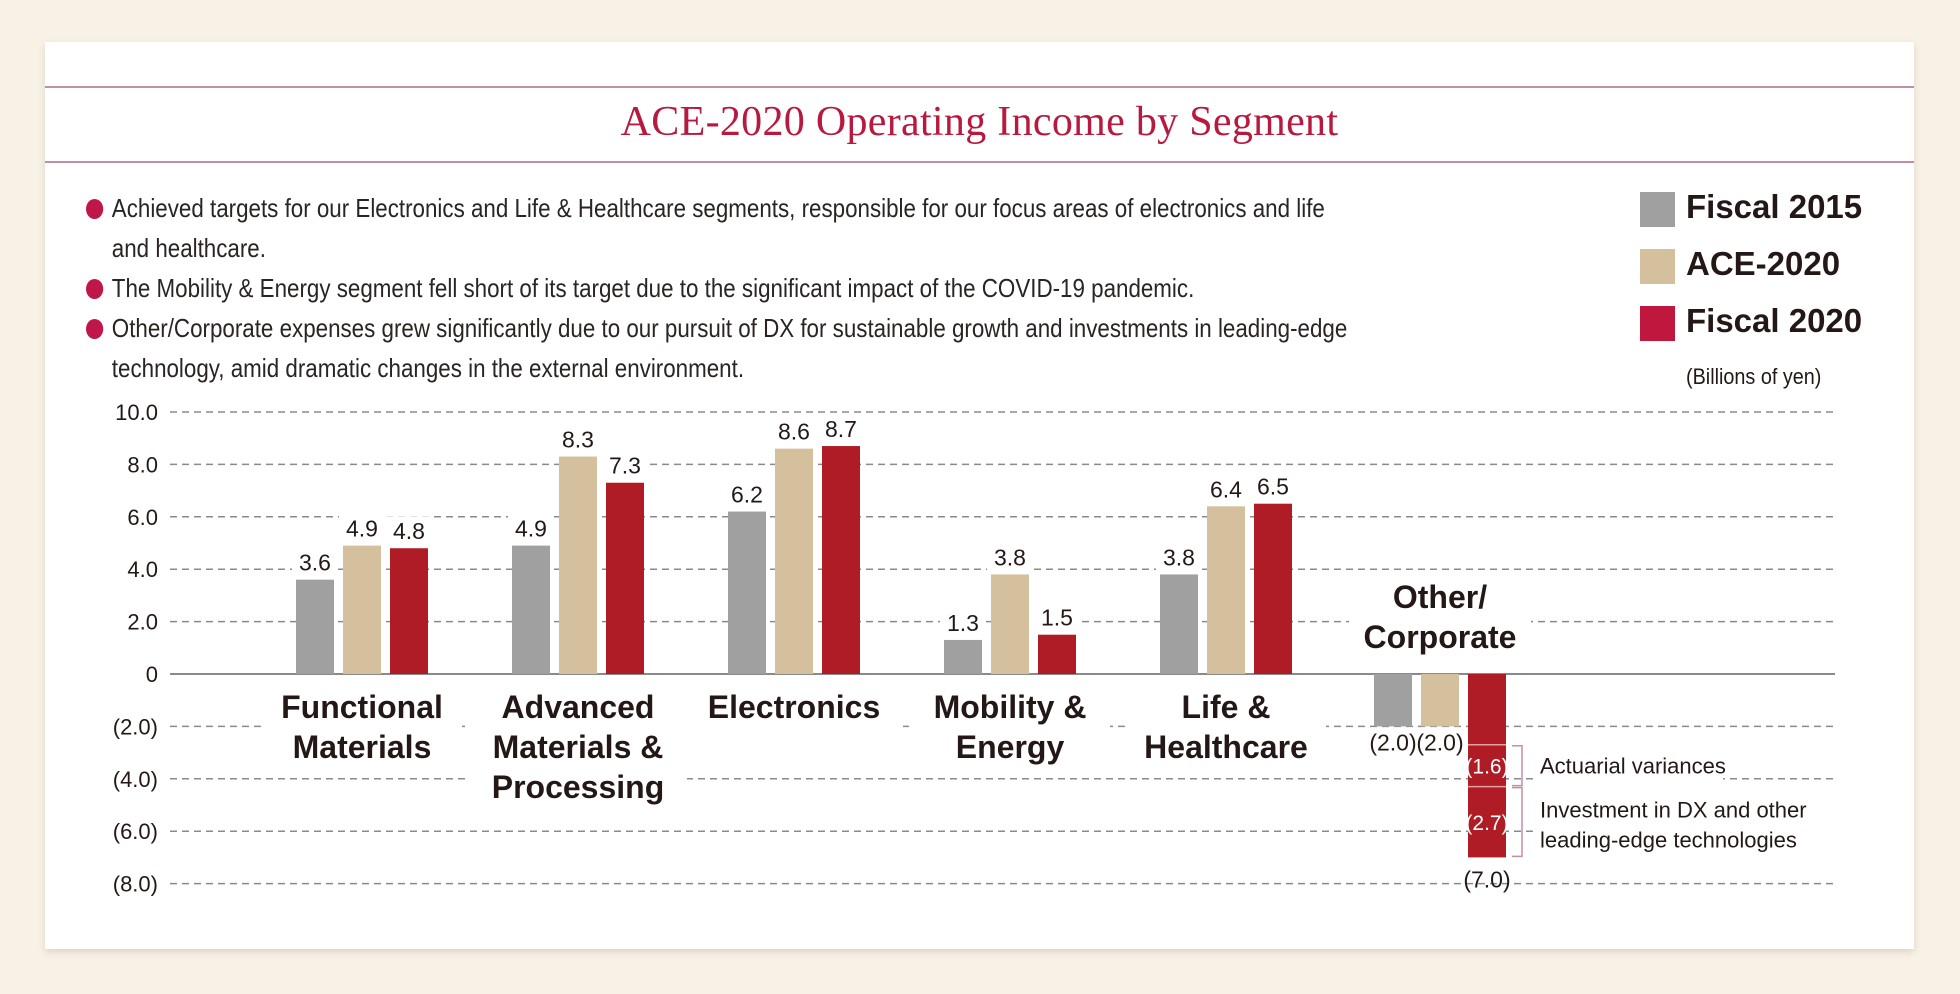 The width and height of the screenshot is (1960, 994). I want to click on bar-value-label: 6.4, so click(1226, 489).